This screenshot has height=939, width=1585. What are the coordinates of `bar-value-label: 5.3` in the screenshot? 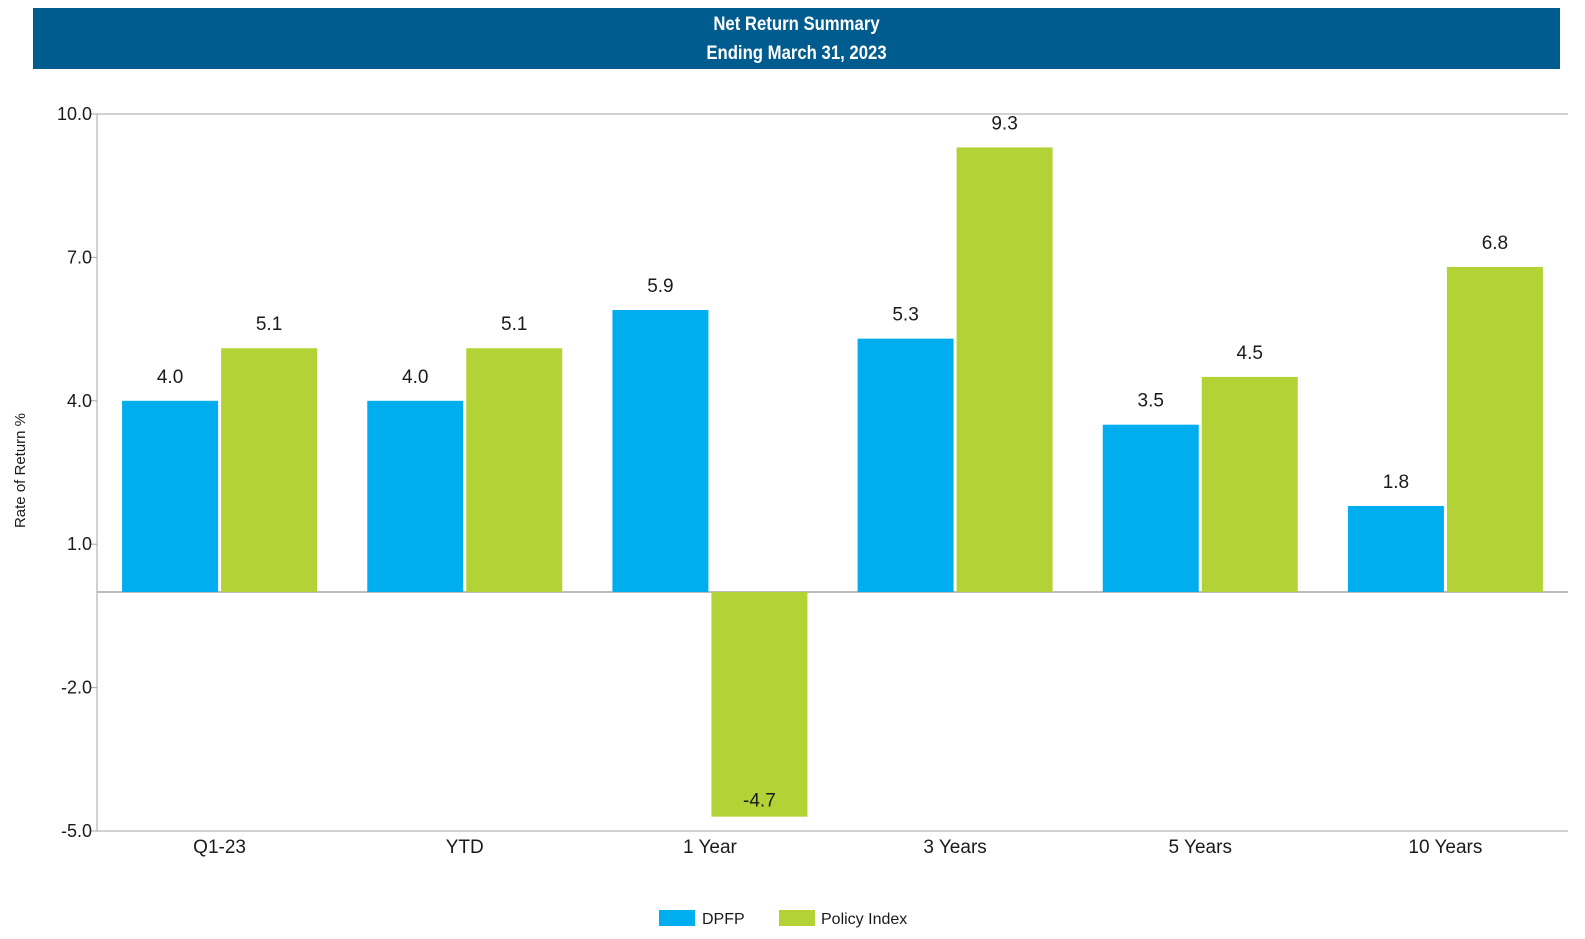 It's located at (905, 315).